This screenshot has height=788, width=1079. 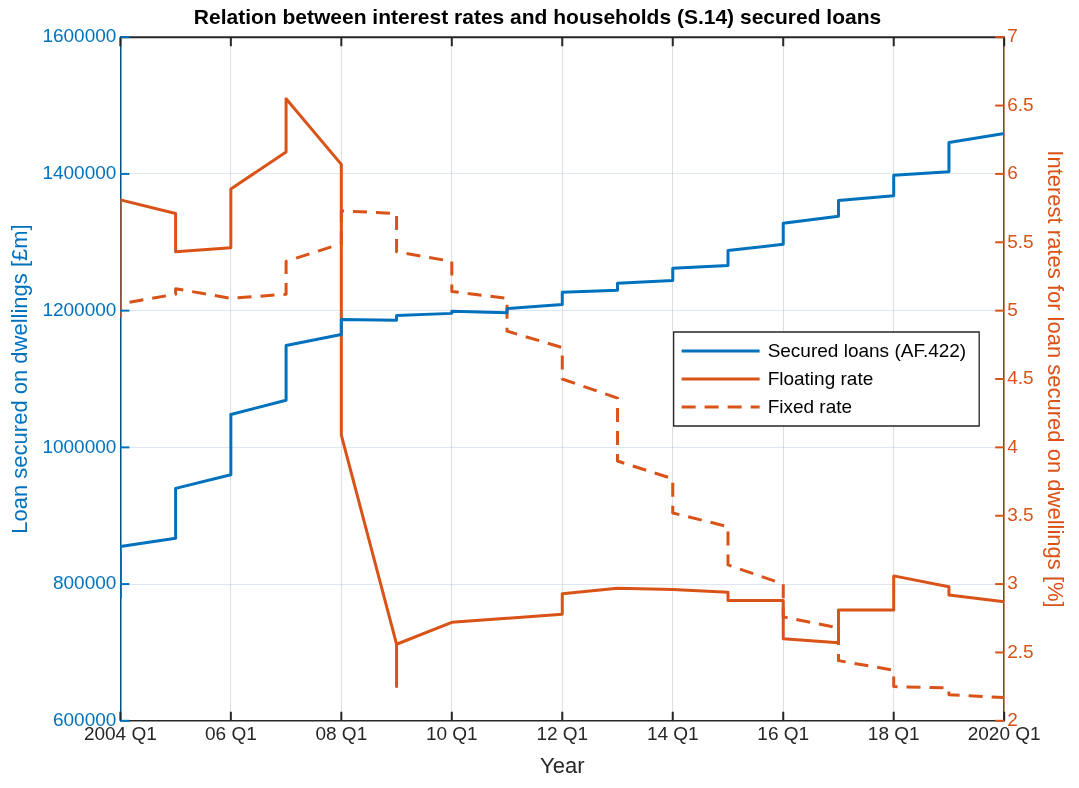 What do you see at coordinates (79, 36) in the screenshot?
I see `y-tick-label: 1600000` at bounding box center [79, 36].